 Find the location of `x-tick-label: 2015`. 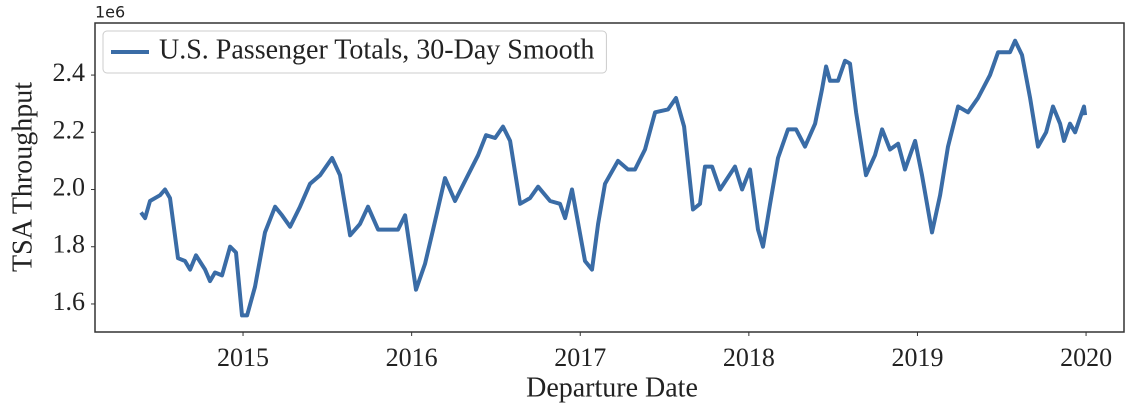

x-tick-label: 2015 is located at coordinates (243, 357).